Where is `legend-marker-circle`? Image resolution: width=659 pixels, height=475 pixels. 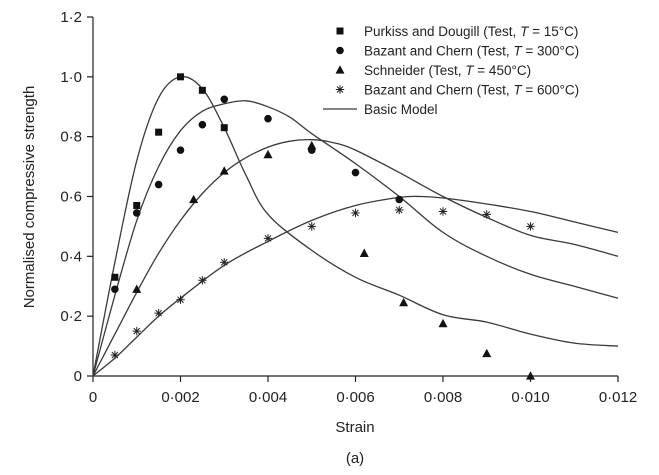 legend-marker-circle is located at coordinates (340, 50).